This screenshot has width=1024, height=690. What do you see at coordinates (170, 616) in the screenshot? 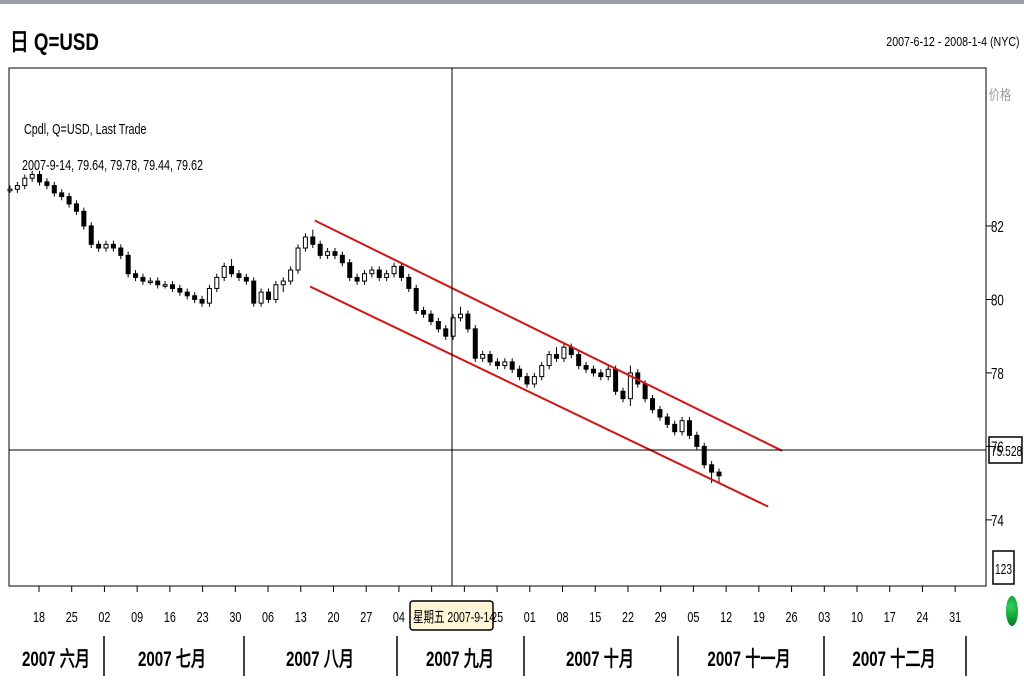
I see `time-tick-label: 16` at bounding box center [170, 616].